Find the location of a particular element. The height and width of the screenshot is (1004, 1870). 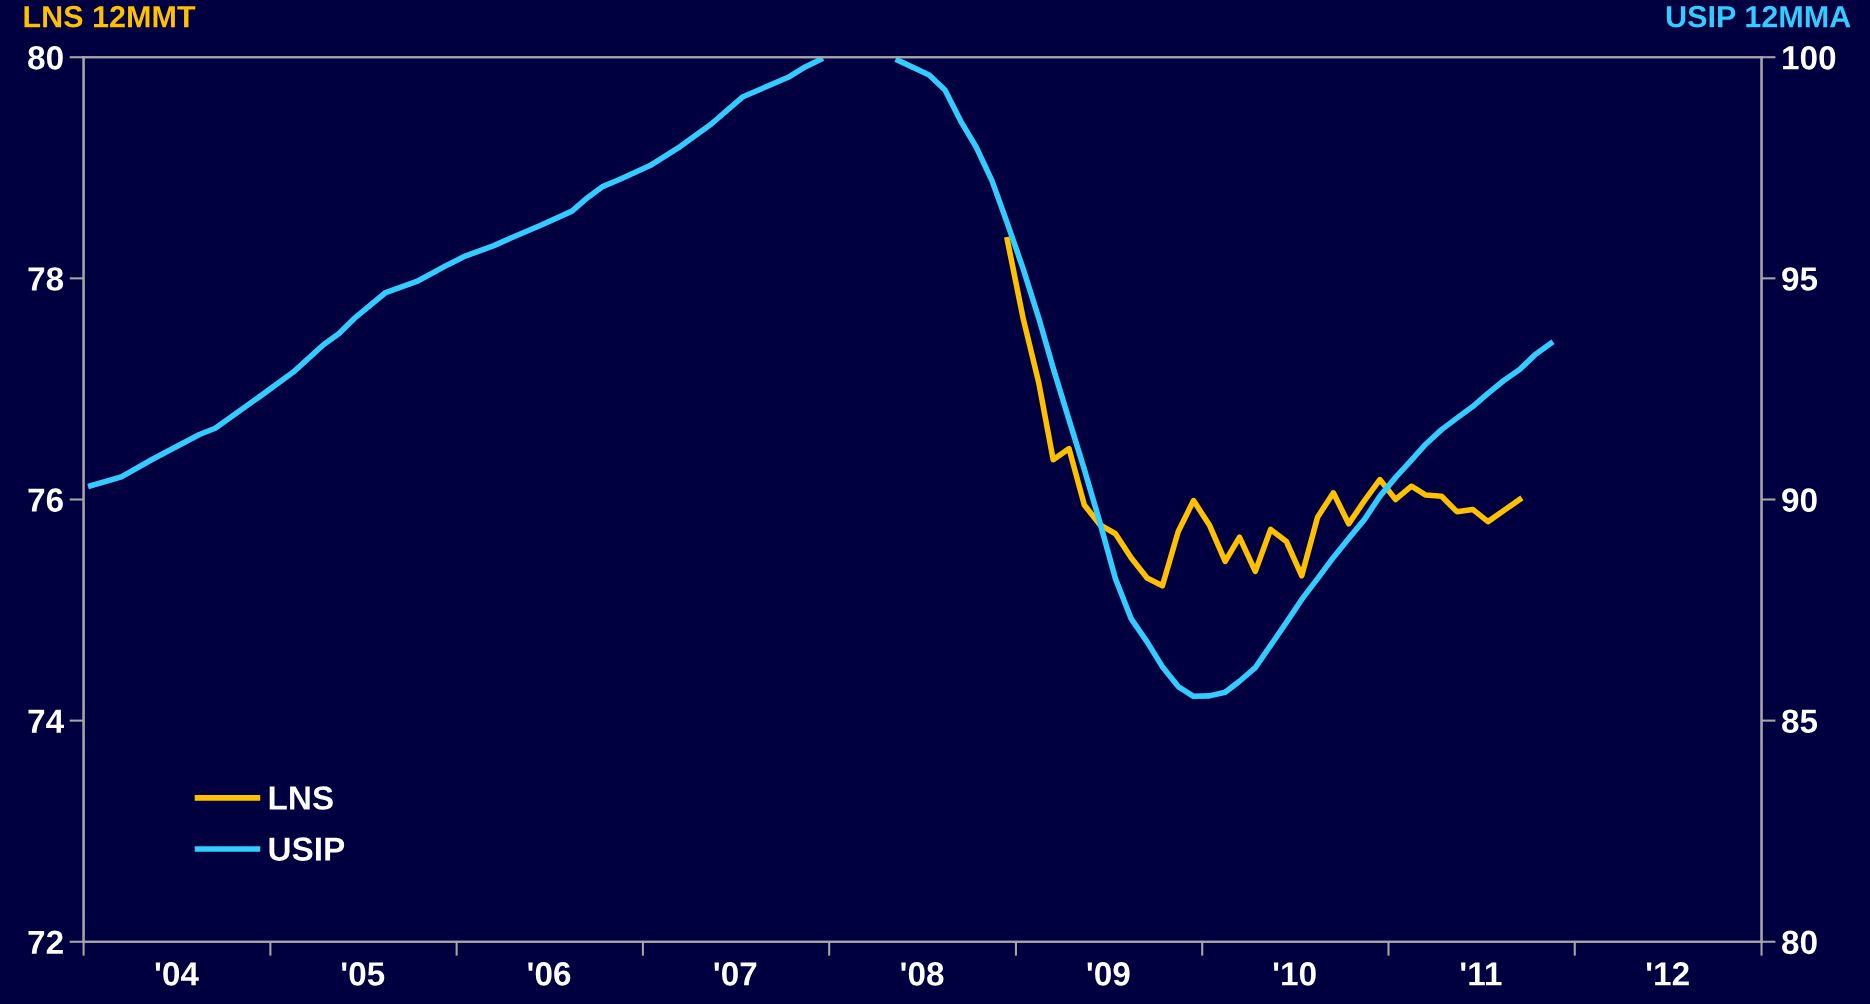

legend-label: USIP is located at coordinates (307, 849).